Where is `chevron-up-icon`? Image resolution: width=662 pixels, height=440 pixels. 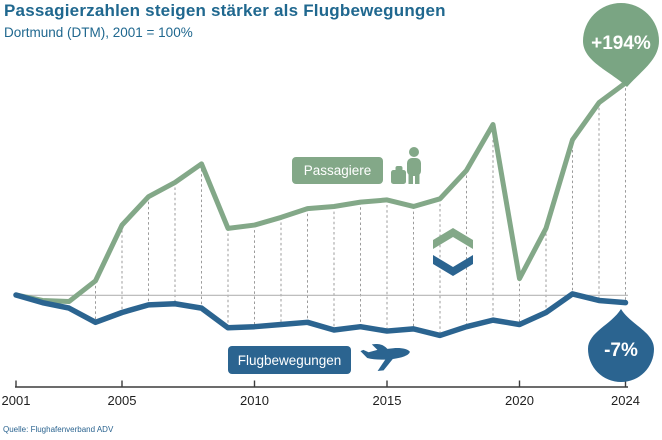 chevron-up-icon is located at coordinates (453, 238).